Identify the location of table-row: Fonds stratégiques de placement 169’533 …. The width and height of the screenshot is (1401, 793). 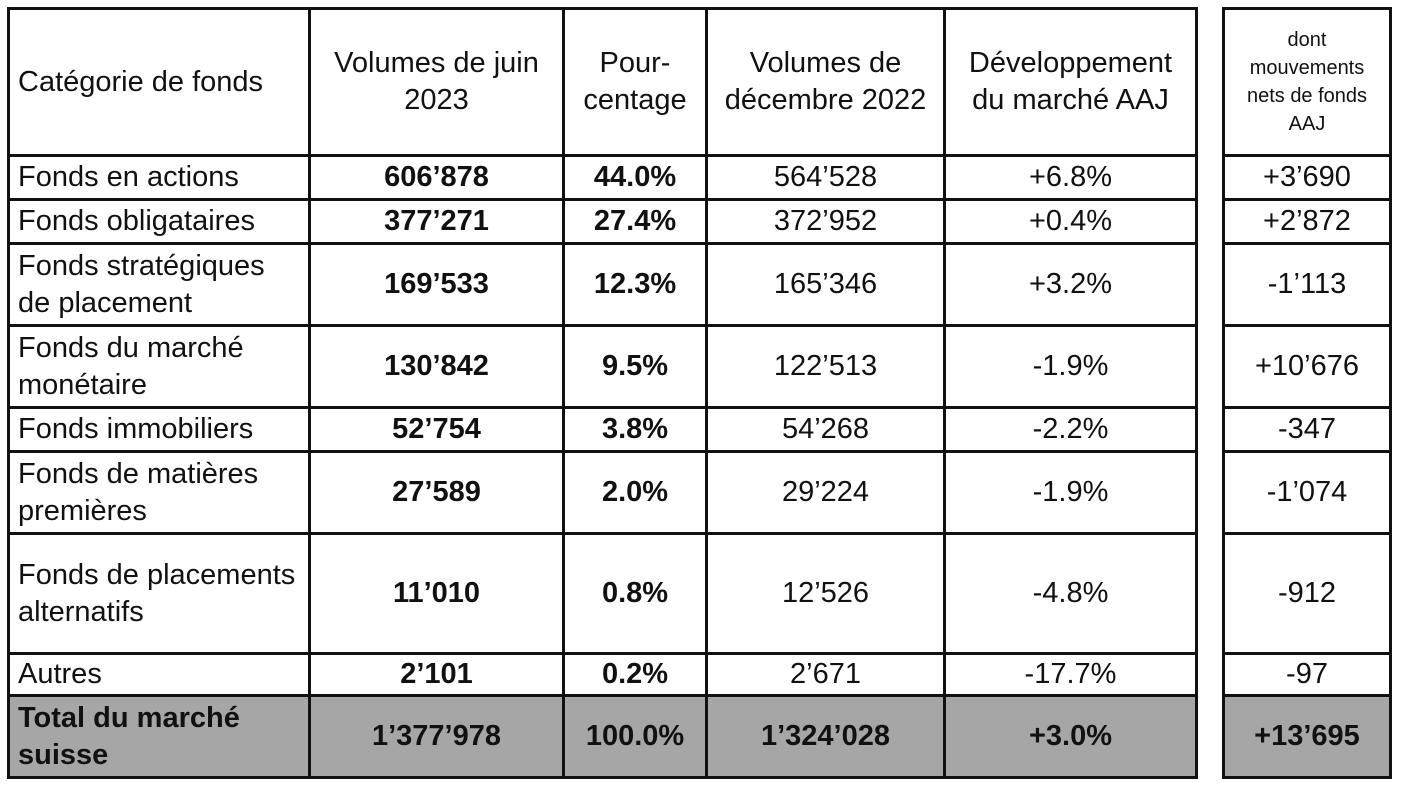
(602, 284).